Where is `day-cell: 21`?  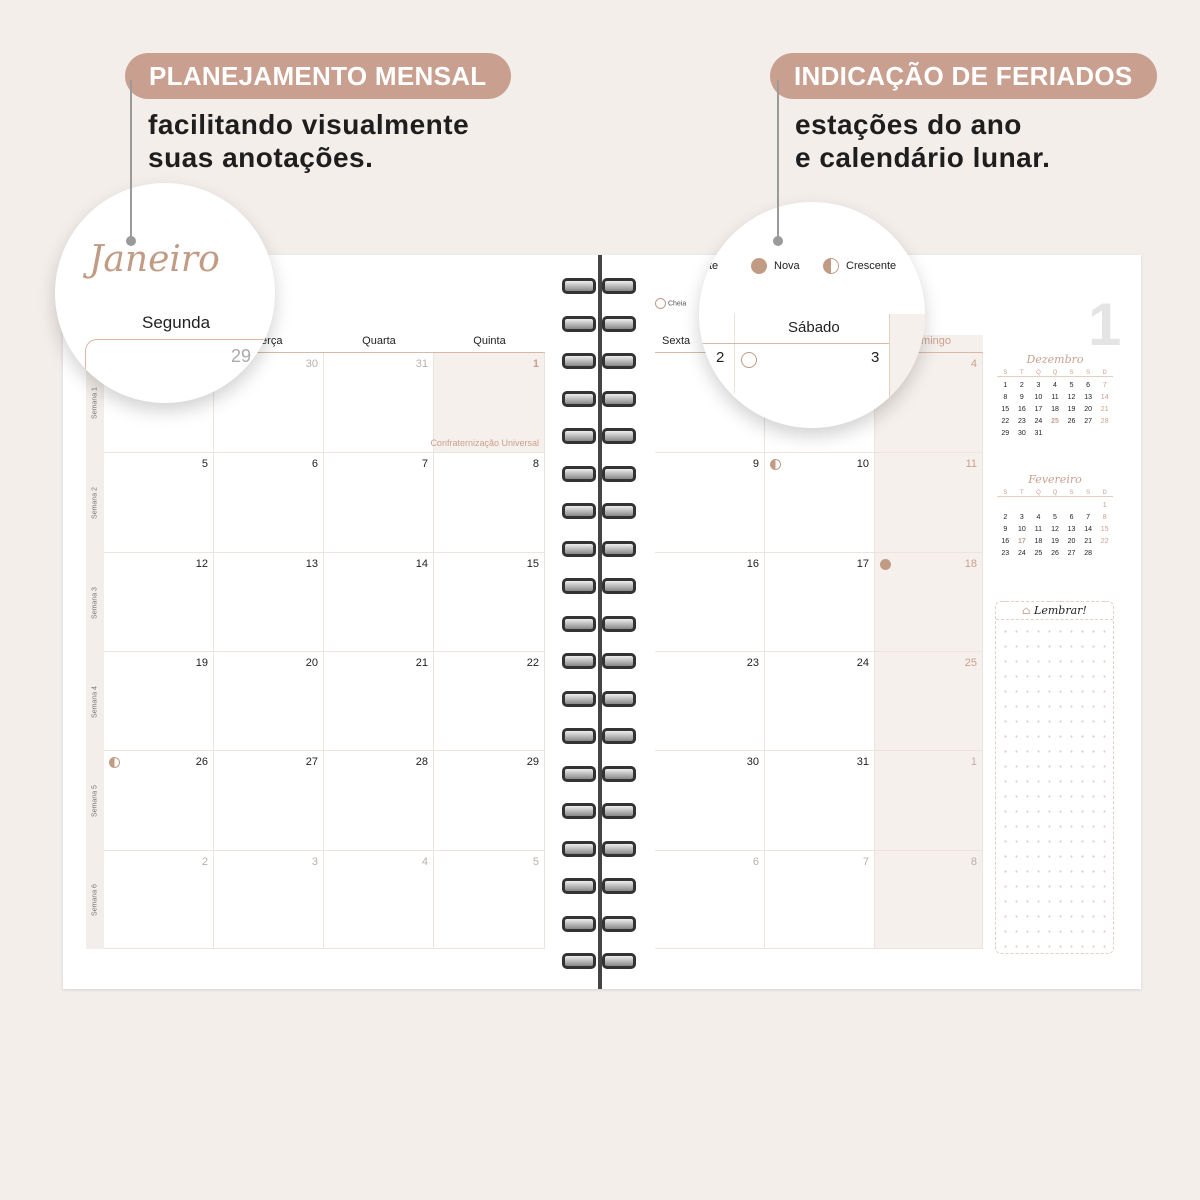 day-cell: 21 is located at coordinates (379, 701).